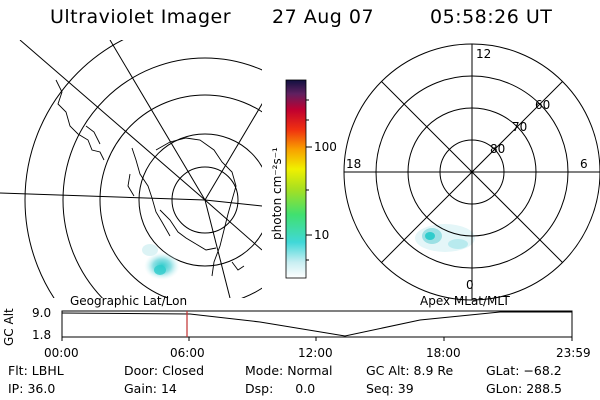 Image resolution: width=600 pixels, height=400 pixels. I want to click on status-gain: Gain: 14, so click(150, 388).